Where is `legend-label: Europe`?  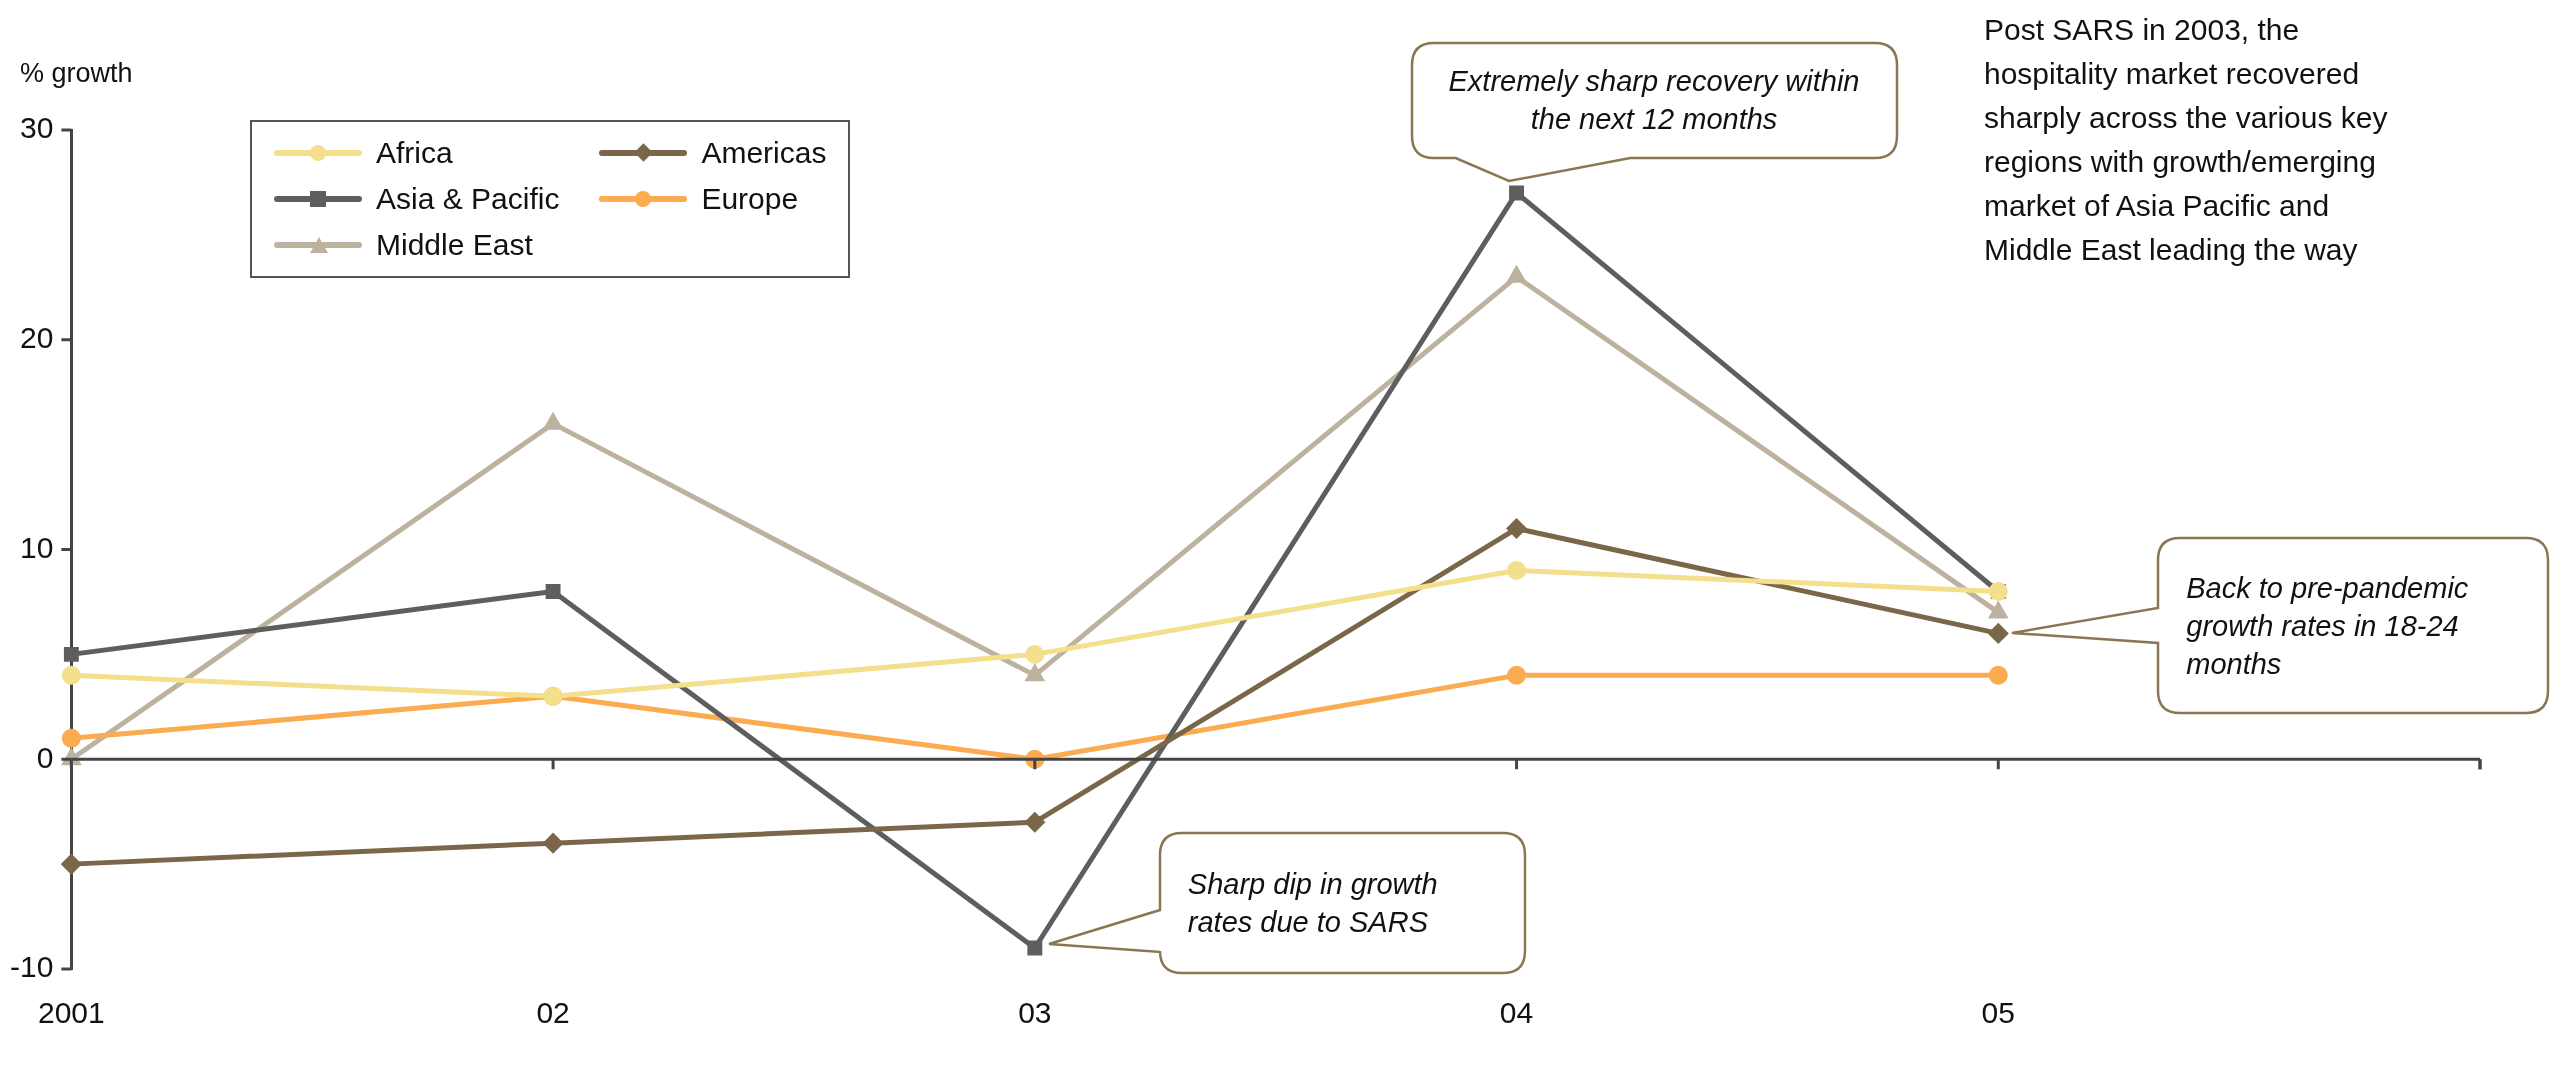
legend-label: Europe is located at coordinates (750, 199).